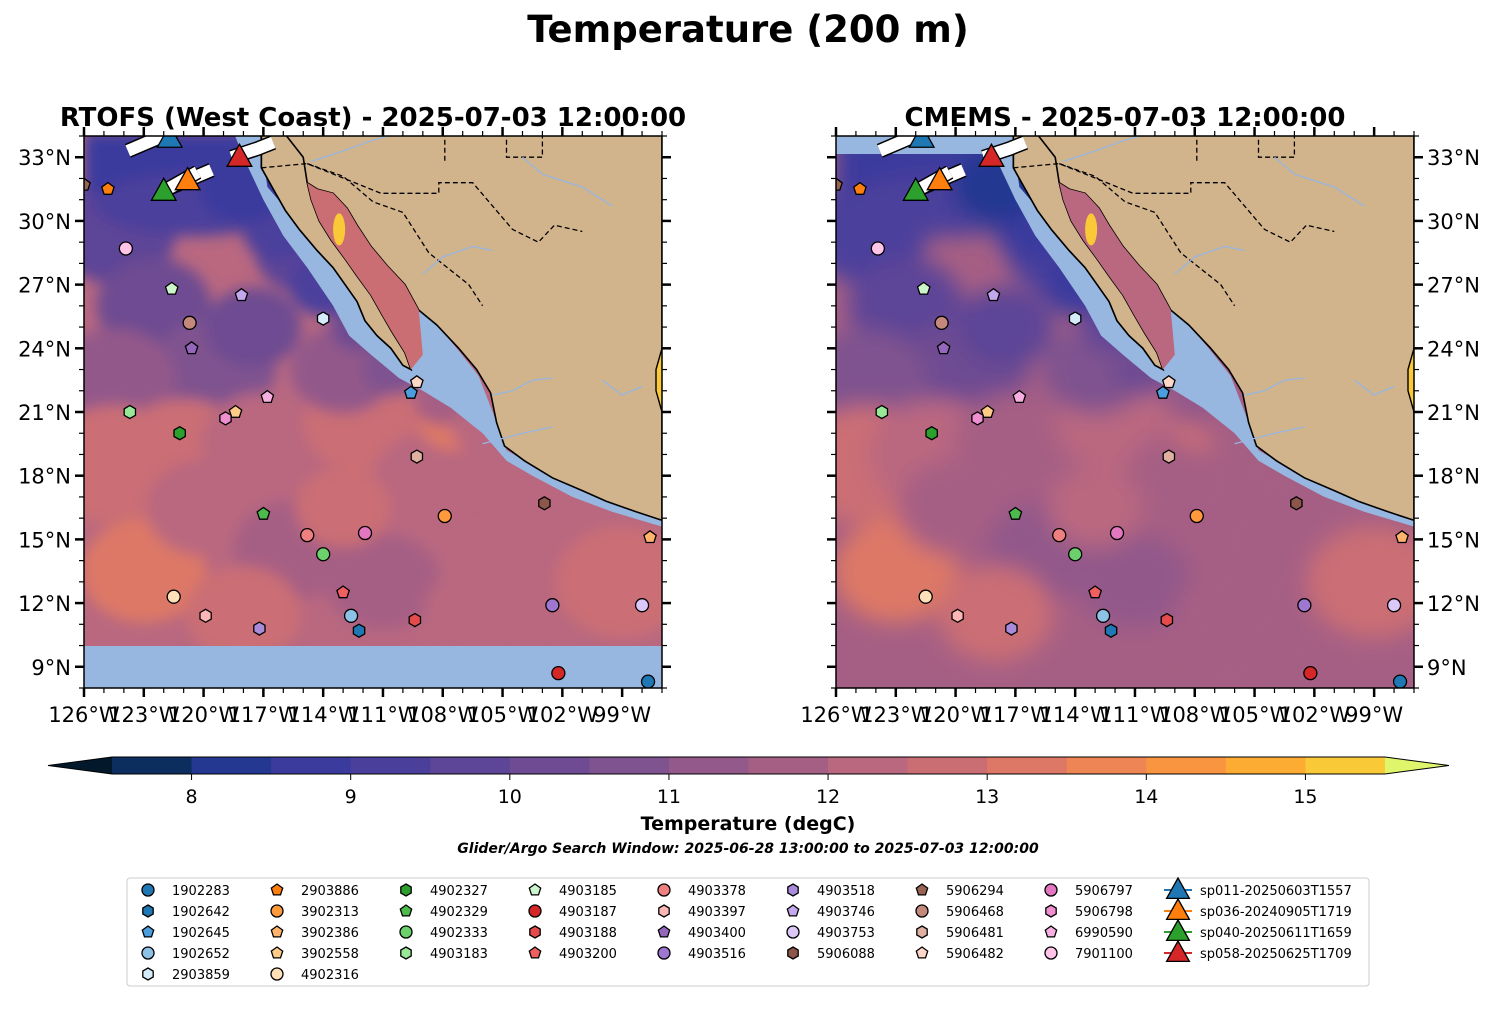 This screenshot has width=1497, height=1014. What do you see at coordinates (503, 715) in the screenshot?
I see `x-tick-label: 105°W` at bounding box center [503, 715].